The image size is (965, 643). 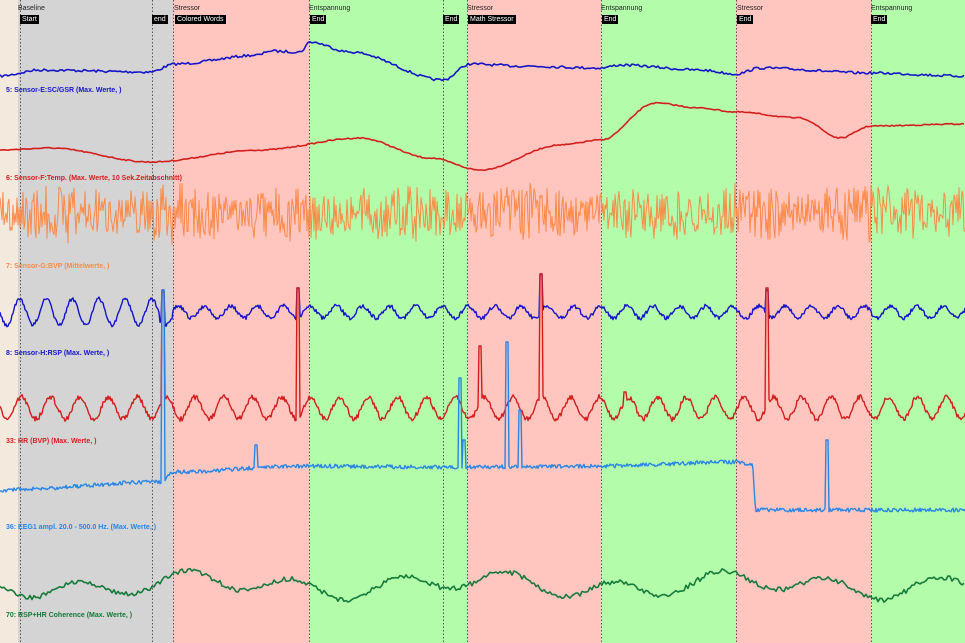 What do you see at coordinates (58, 353) in the screenshot?
I see `channel-label-rsp: 8: Sensor-H:RSP (Max. Werte, )` at bounding box center [58, 353].